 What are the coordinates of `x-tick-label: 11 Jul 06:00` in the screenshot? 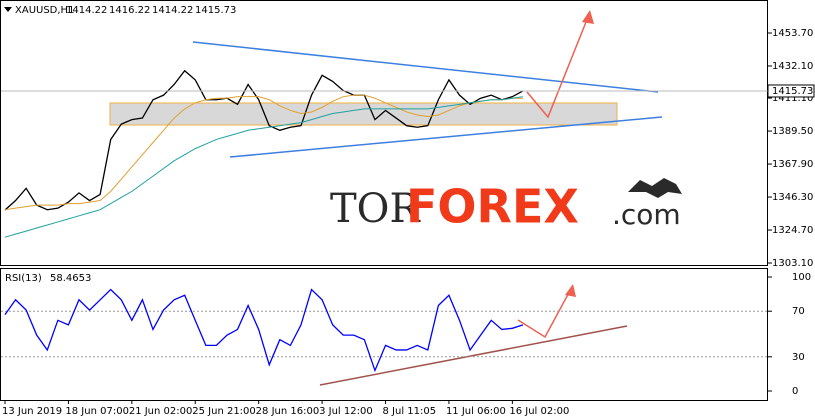 It's located at (476, 411).